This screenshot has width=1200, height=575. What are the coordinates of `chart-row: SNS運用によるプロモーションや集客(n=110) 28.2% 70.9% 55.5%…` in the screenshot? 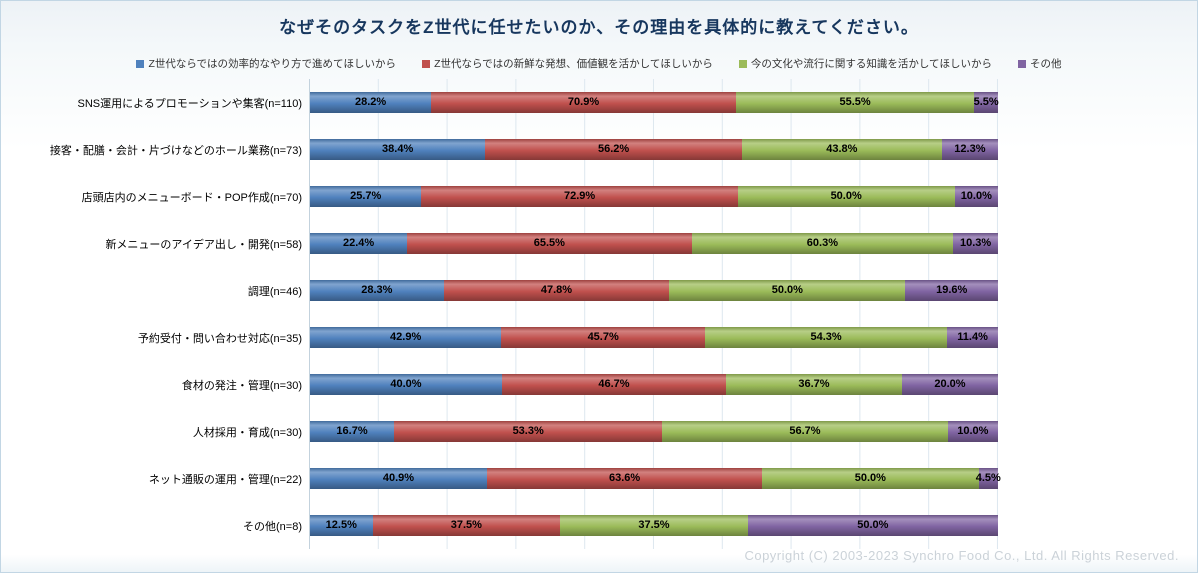 It's located at (505, 102).